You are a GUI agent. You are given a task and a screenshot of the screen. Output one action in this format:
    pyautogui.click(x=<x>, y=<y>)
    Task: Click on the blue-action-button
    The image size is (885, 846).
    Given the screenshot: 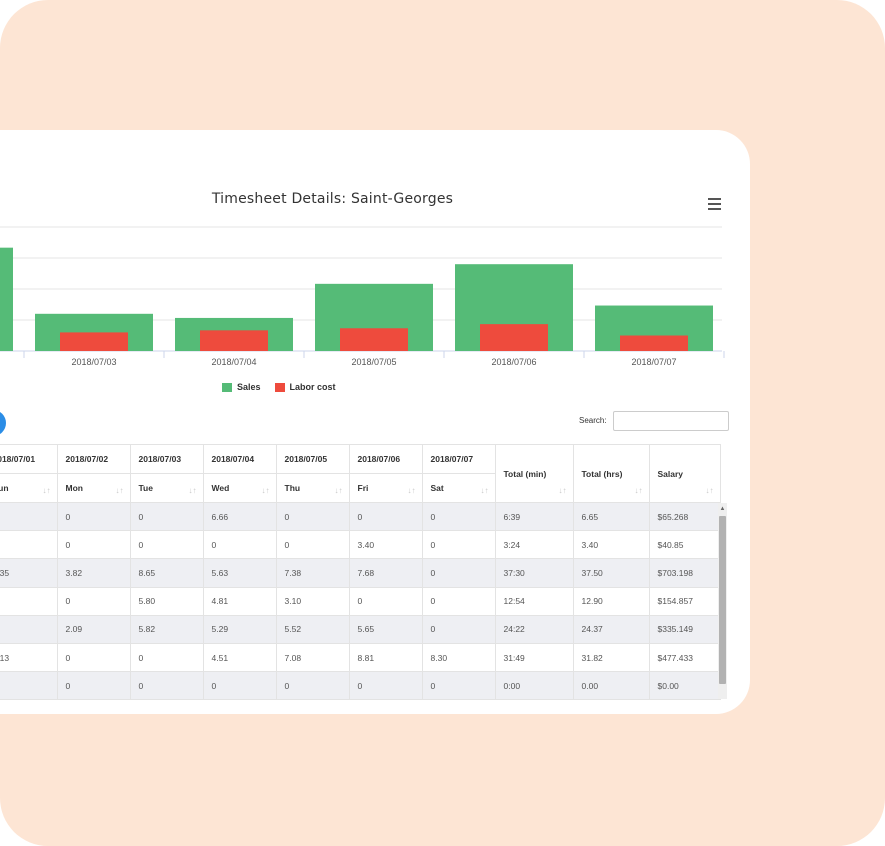 What is the action you would take?
    pyautogui.click(x=3, y=423)
    